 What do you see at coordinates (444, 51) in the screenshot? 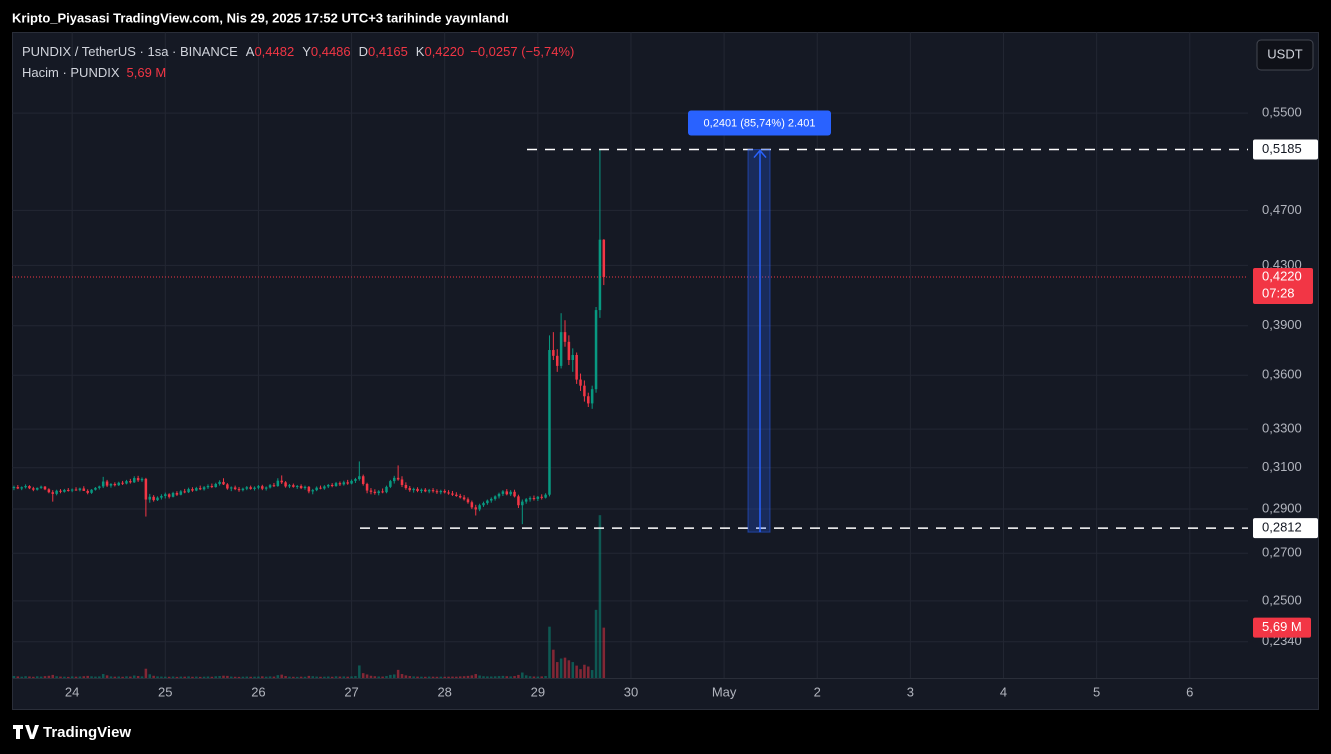
I see `ohlc-value: 0,4220` at bounding box center [444, 51].